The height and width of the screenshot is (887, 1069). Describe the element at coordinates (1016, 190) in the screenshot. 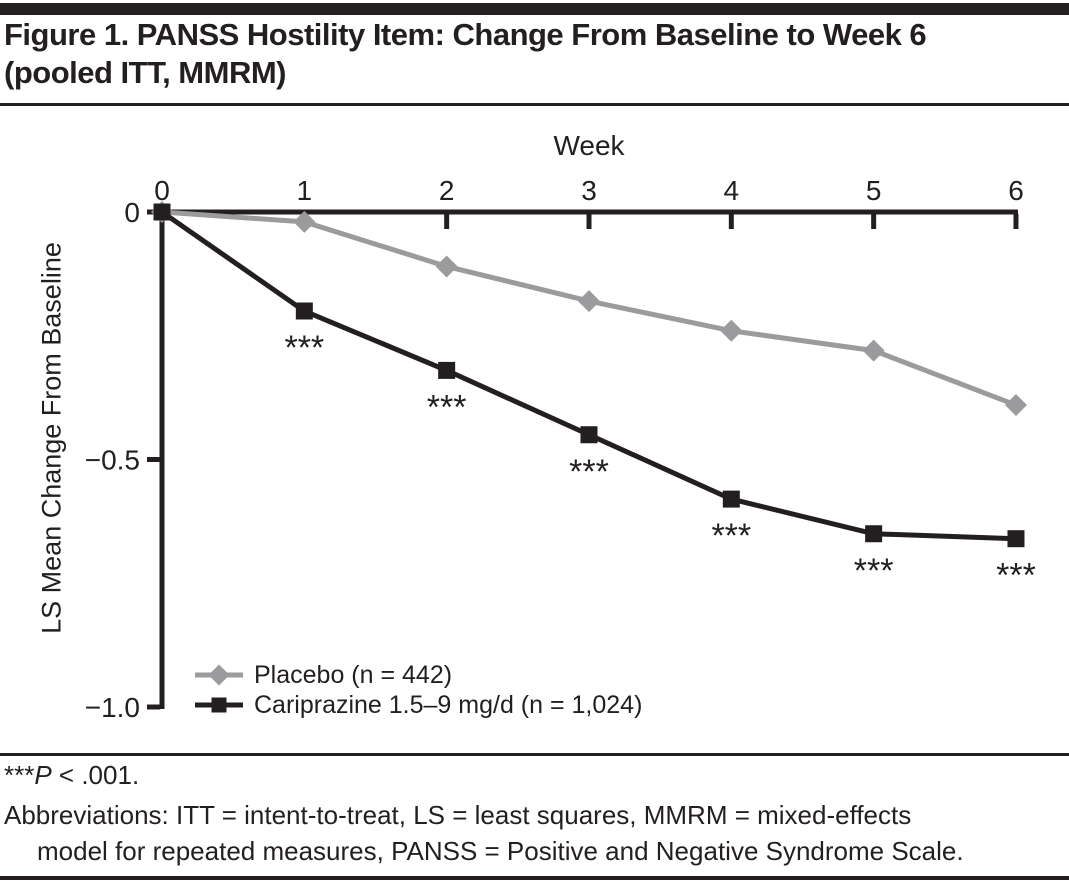

I see `svg-text: 6` at that location.